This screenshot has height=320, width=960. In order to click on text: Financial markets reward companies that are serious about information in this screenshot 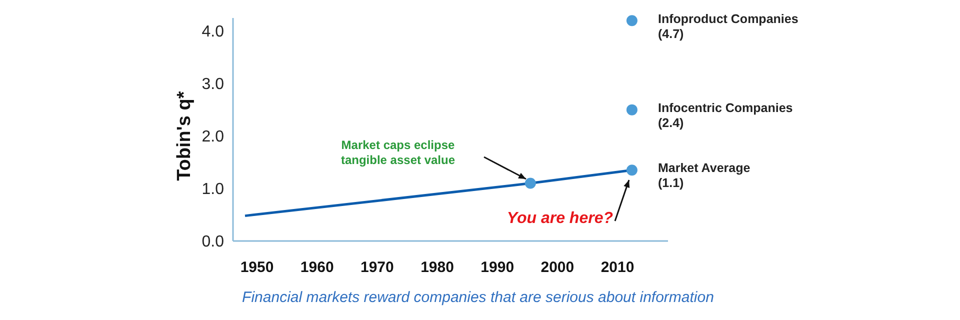, I will do `click(478, 297)`.